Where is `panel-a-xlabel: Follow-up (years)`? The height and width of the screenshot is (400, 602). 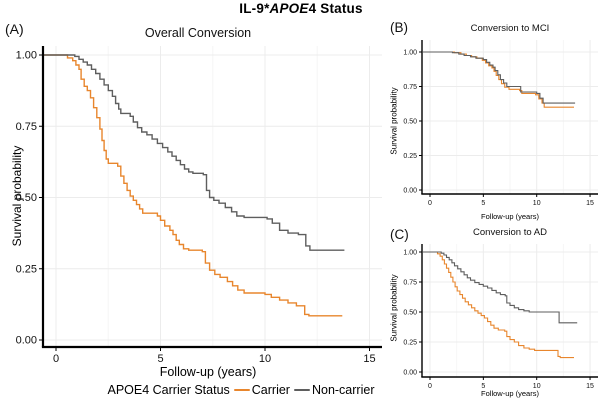 panel-a-xlabel: Follow-up (years) is located at coordinates (208, 372).